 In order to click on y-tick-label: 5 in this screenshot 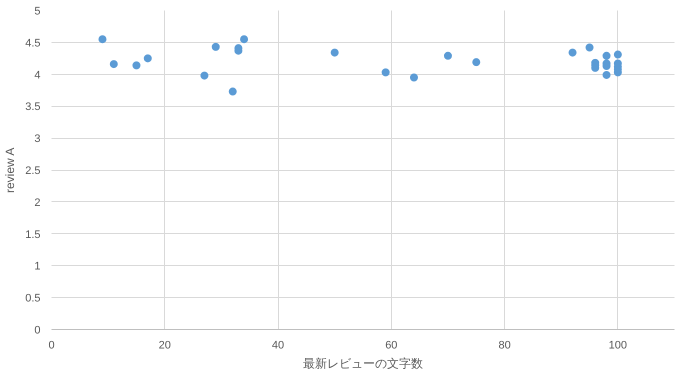, I will do `click(37, 12)`.